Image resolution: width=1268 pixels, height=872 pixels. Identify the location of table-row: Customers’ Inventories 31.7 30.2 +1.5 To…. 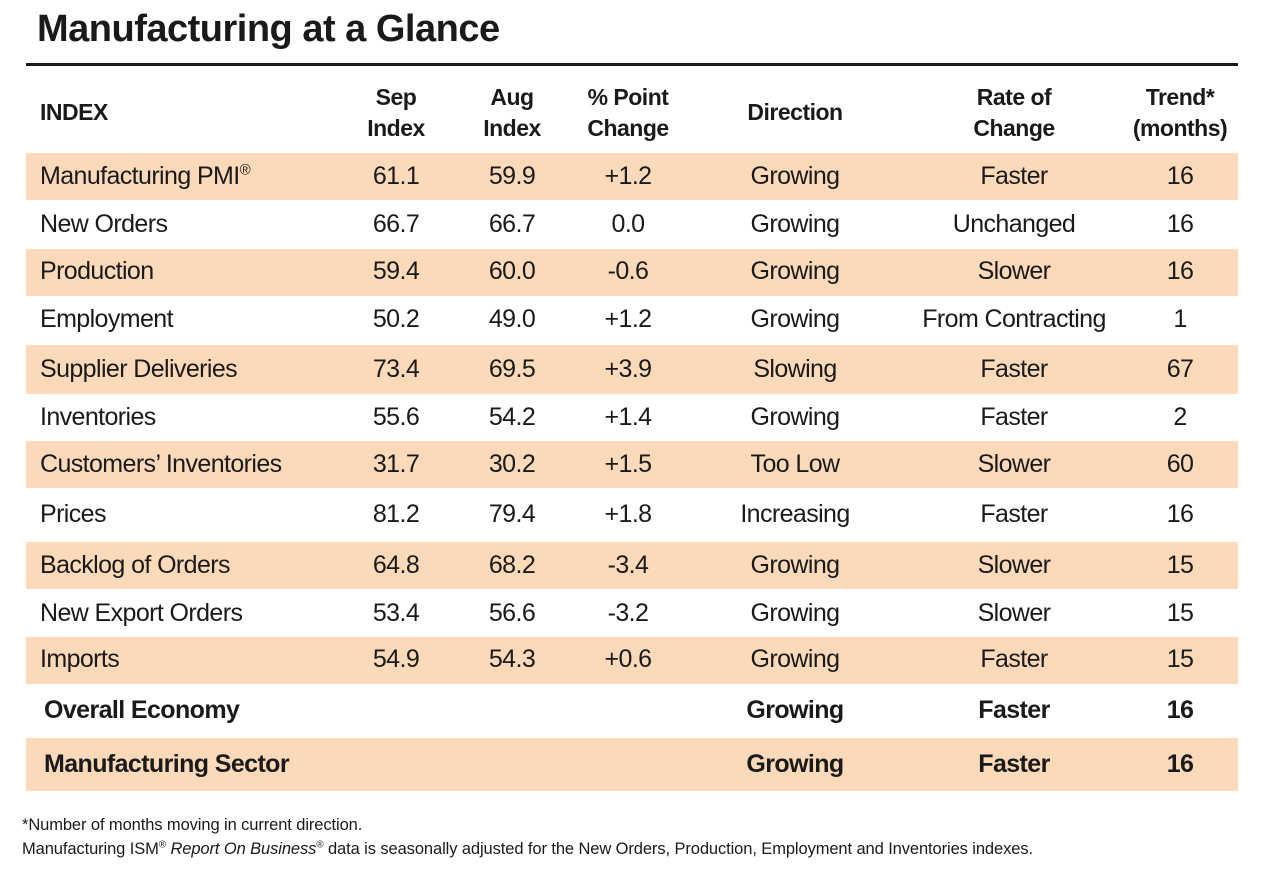
(634, 466).